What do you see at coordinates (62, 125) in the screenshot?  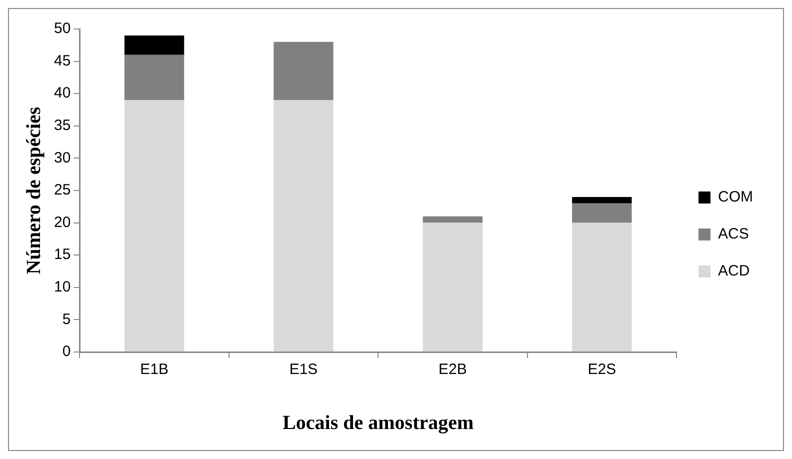 I see `y-tick-label: 35` at bounding box center [62, 125].